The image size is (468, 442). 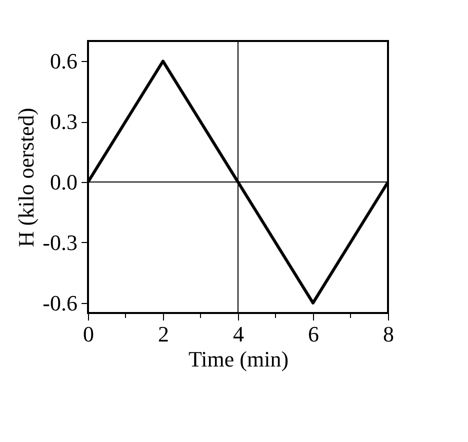 What do you see at coordinates (60, 242) in the screenshot?
I see `y-tick-label: -0.3` at bounding box center [60, 242].